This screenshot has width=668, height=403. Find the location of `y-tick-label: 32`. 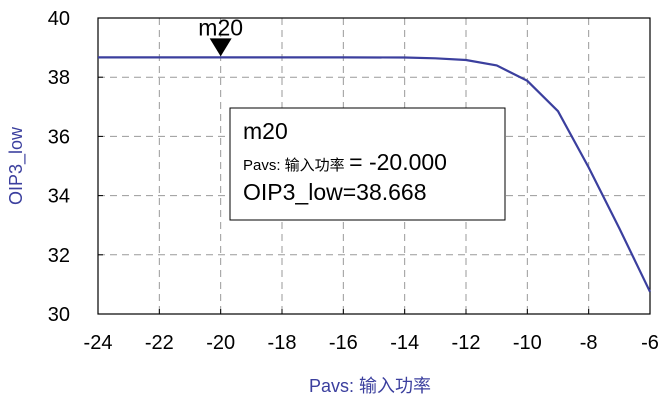

y-tick-label: 32 is located at coordinates (59, 256).